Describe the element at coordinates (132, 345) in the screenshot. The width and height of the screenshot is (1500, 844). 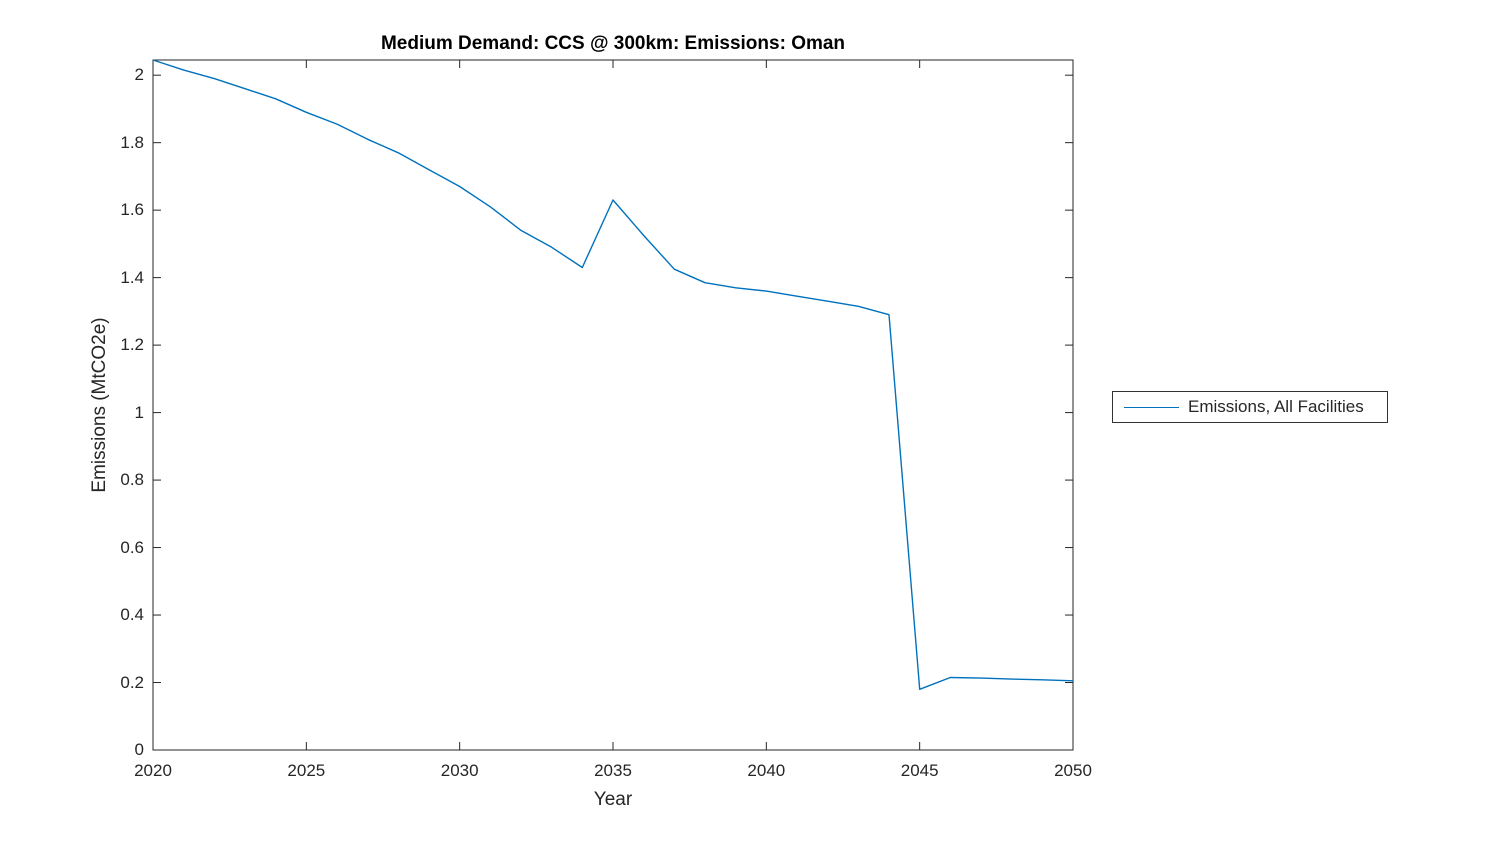
I see `y-tick-label: 1.2` at that location.